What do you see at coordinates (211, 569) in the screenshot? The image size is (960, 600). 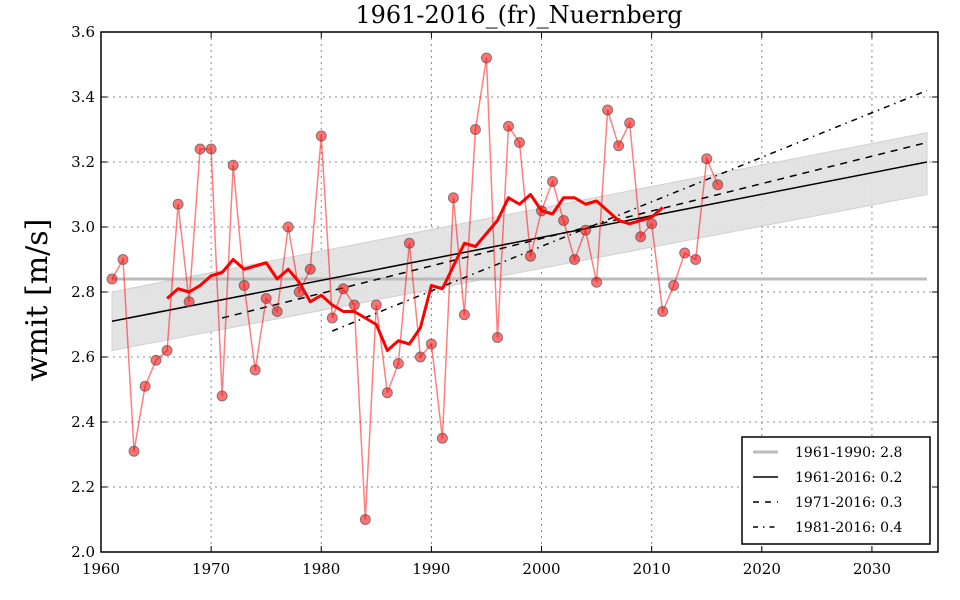 I see `x-tick-label: 1970` at bounding box center [211, 569].